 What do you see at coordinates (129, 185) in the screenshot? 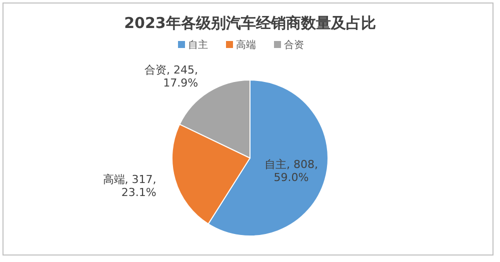
I see `data-label: 高端, 317, 23.1%` at bounding box center [129, 185].